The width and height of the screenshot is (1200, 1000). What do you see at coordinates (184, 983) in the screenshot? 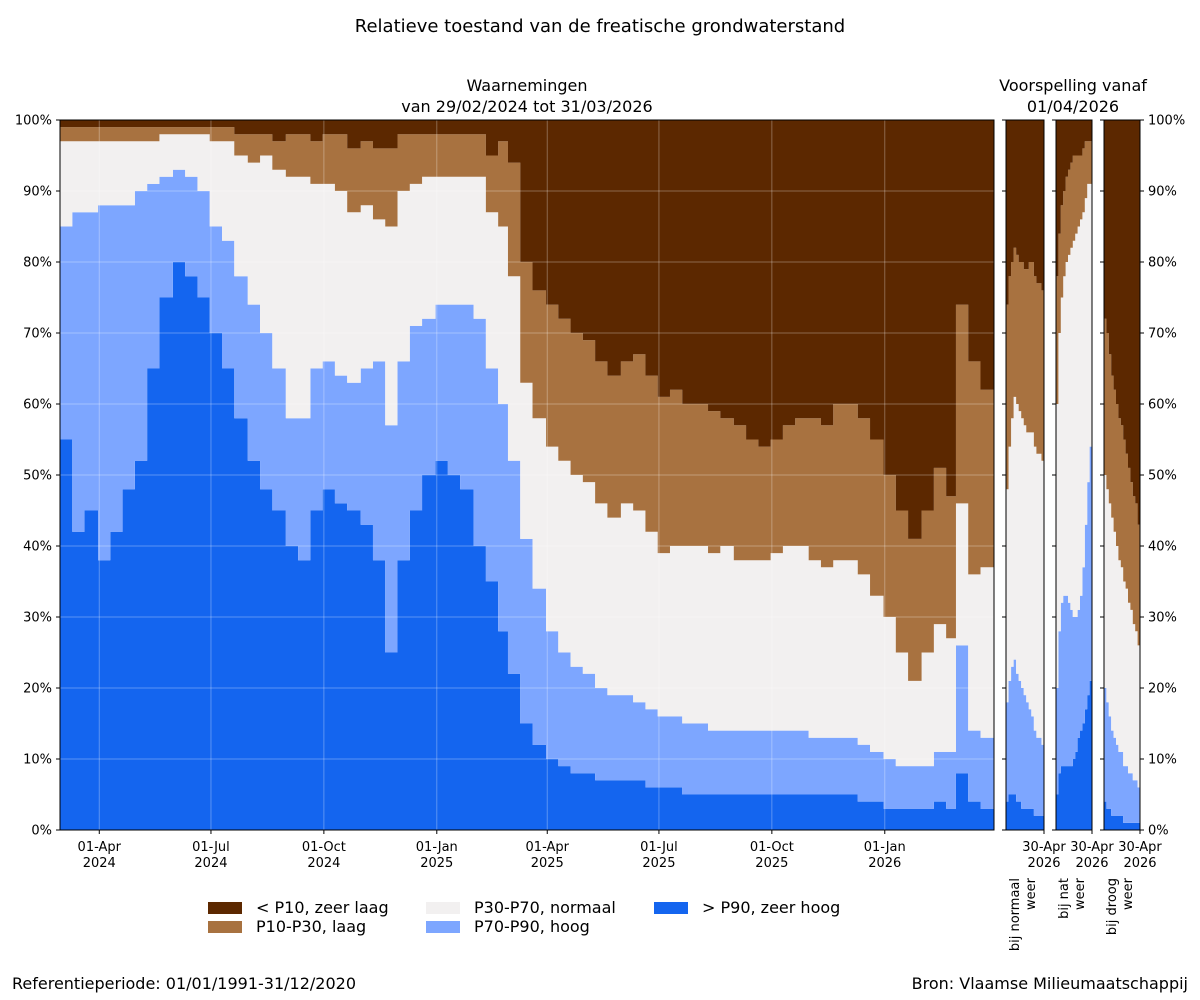
I see `reference-period: Referentieperiode: 01/01/1991-31/12/2020` at bounding box center [184, 983].